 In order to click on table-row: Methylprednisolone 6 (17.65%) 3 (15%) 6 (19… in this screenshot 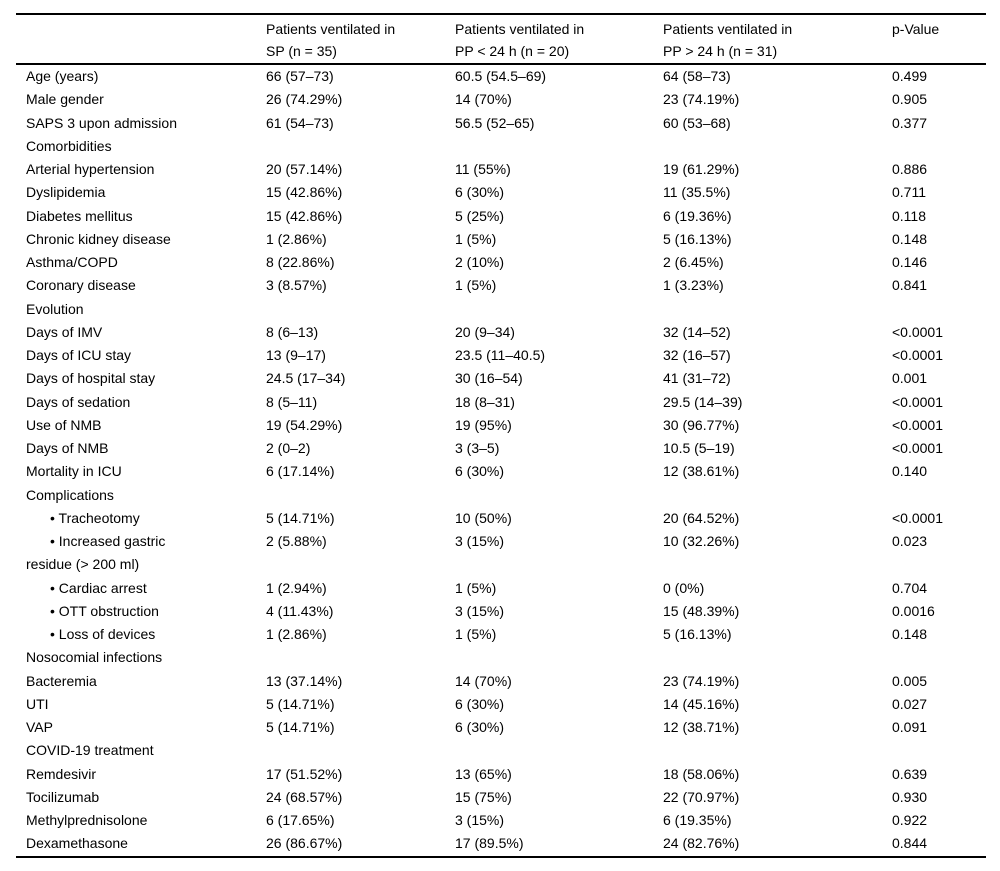, I will do `click(501, 820)`.